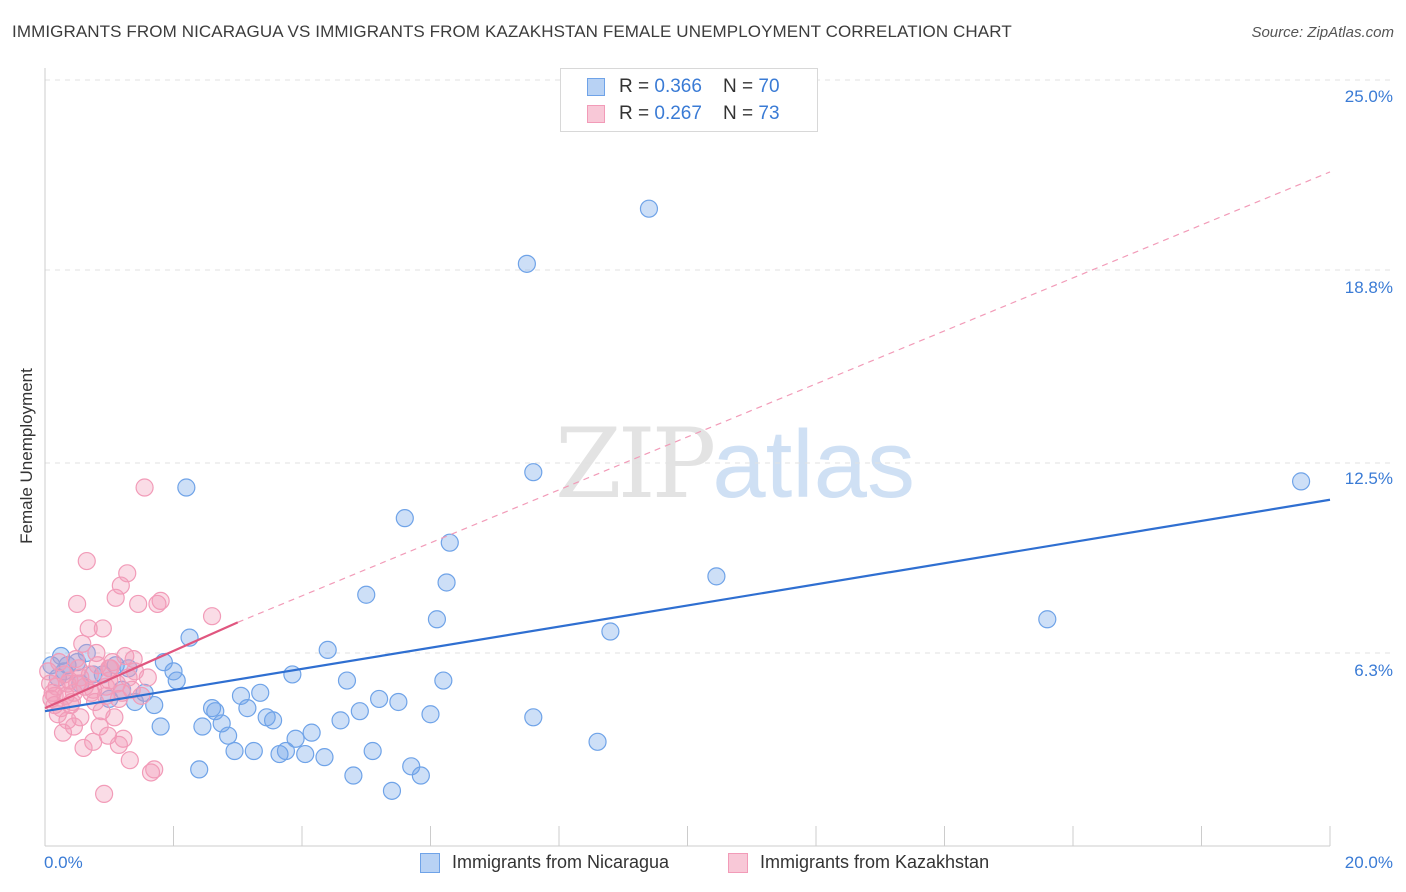 This screenshot has width=1406, height=892. I want to click on legend-text: R = 0.366 N = 70, so click(699, 87).